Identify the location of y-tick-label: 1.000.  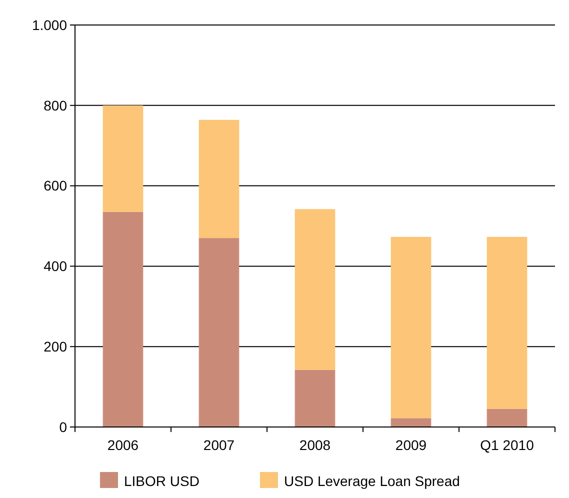
(50, 24).